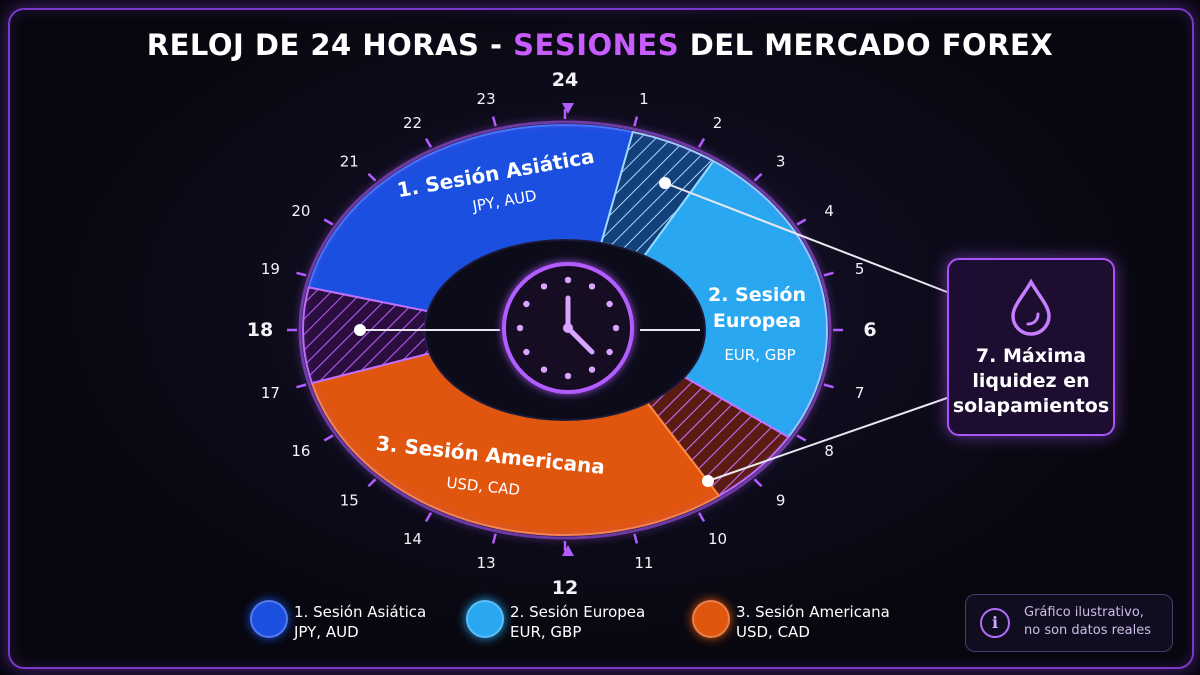 The image size is (1200, 675). Describe the element at coordinates (270, 393) in the screenshot. I see `hour-label-17: 17` at that location.